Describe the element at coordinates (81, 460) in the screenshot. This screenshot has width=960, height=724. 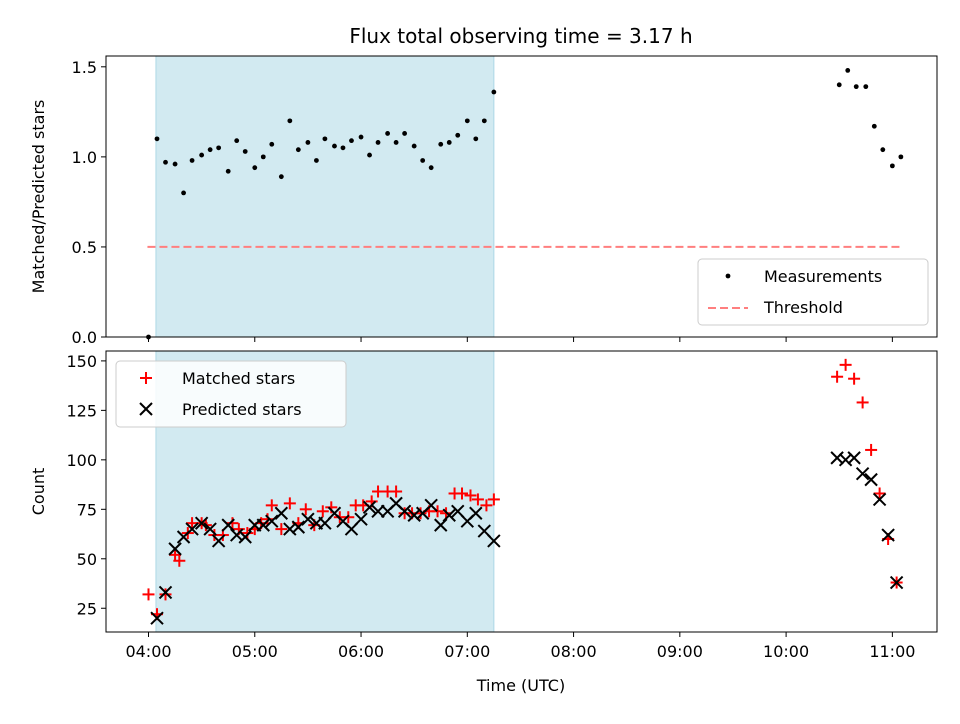
I see `bottom-y-tick-label: 100` at that location.